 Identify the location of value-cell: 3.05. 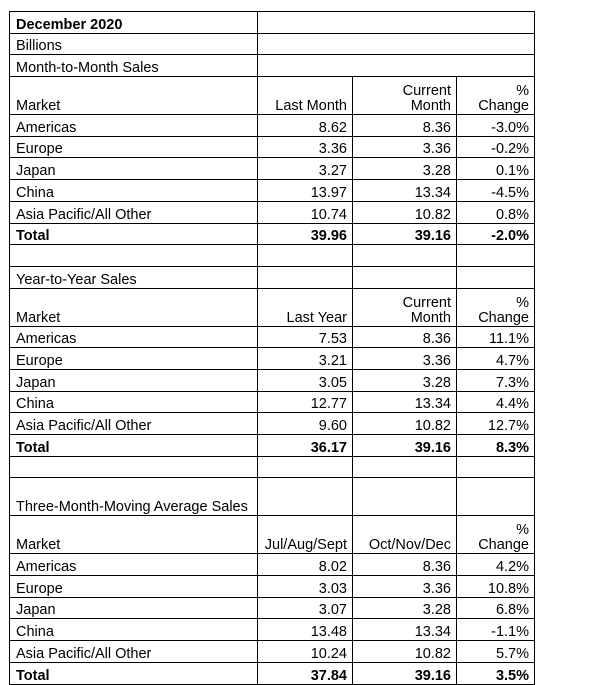
(305, 380).